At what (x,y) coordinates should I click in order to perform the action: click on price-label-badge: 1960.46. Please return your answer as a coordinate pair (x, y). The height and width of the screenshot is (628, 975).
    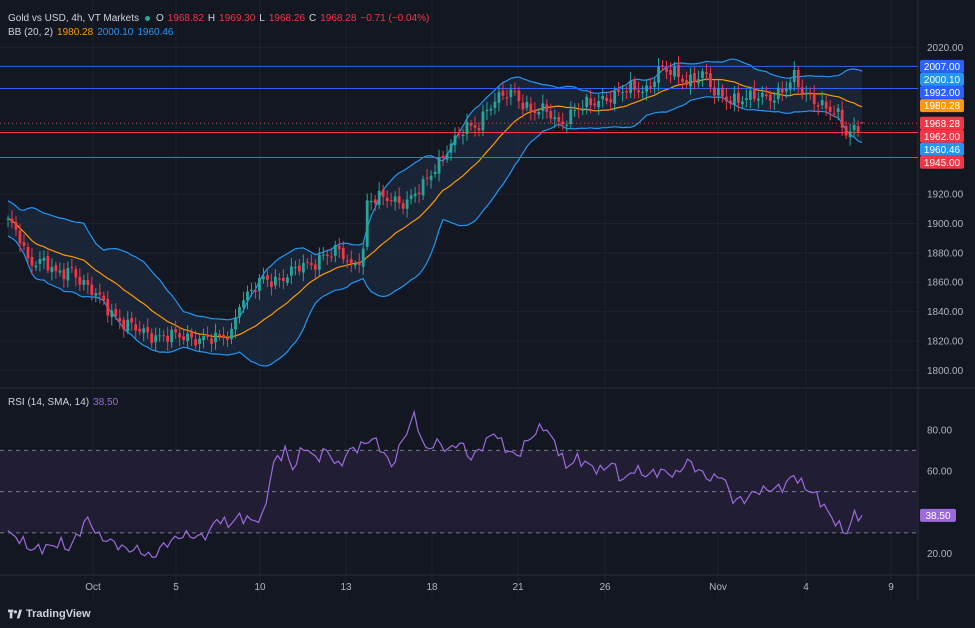
    Looking at the image, I should click on (942, 149).